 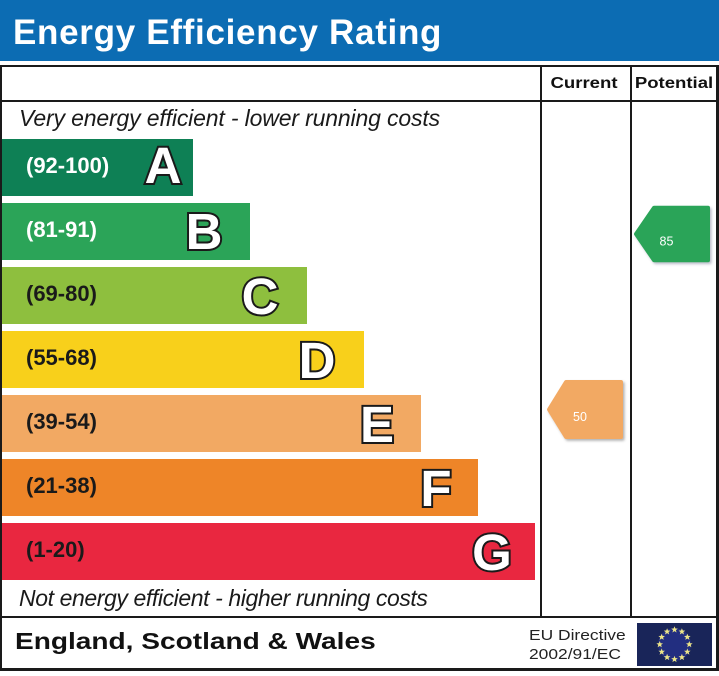 I want to click on svg-text: 85, so click(x=667, y=241).